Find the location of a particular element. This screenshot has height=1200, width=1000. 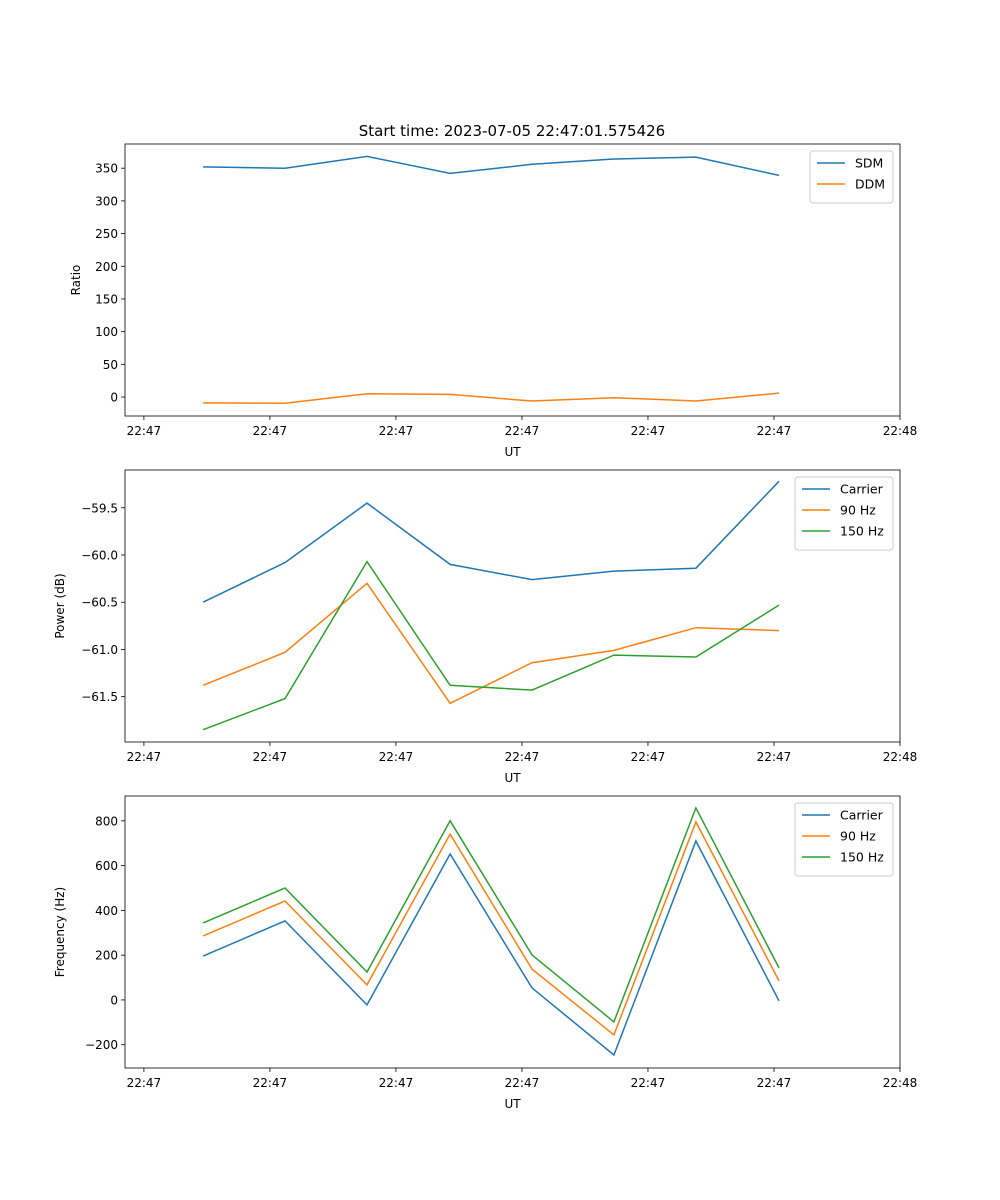

y-tick-label: 300 is located at coordinates (106, 201).